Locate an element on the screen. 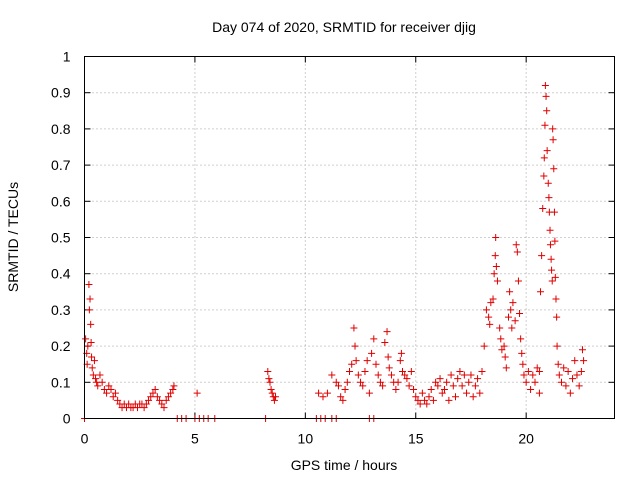  y-tick-label: 0.9 is located at coordinates (61, 93).